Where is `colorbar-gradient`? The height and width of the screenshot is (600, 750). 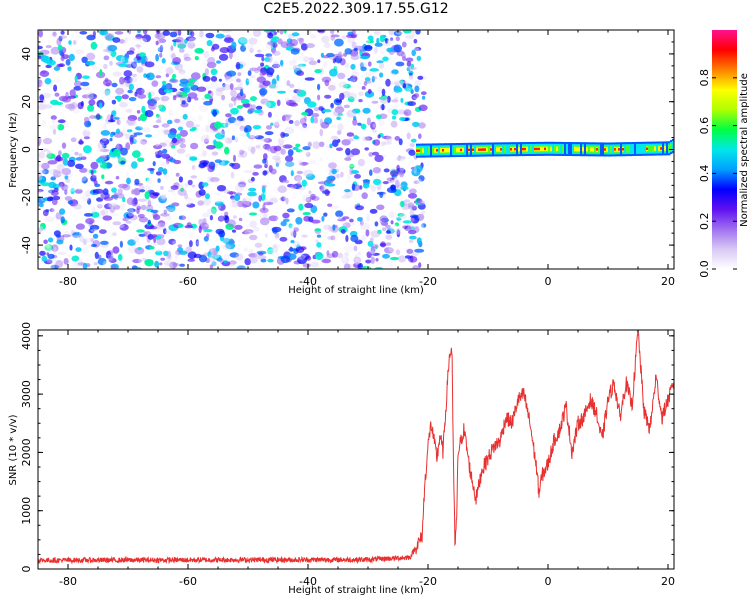 colorbar-gradient is located at coordinates (724, 149).